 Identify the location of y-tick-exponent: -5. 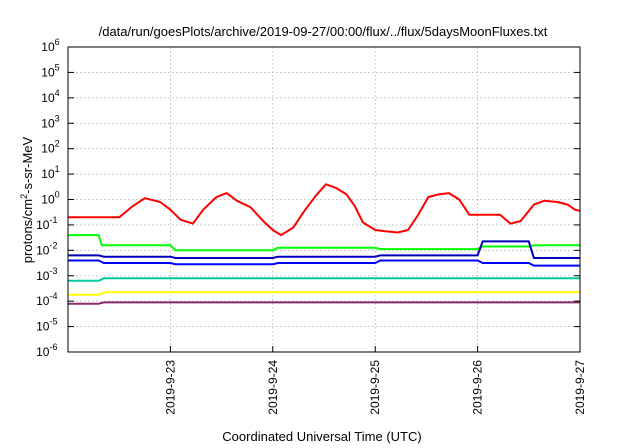
(53, 322).